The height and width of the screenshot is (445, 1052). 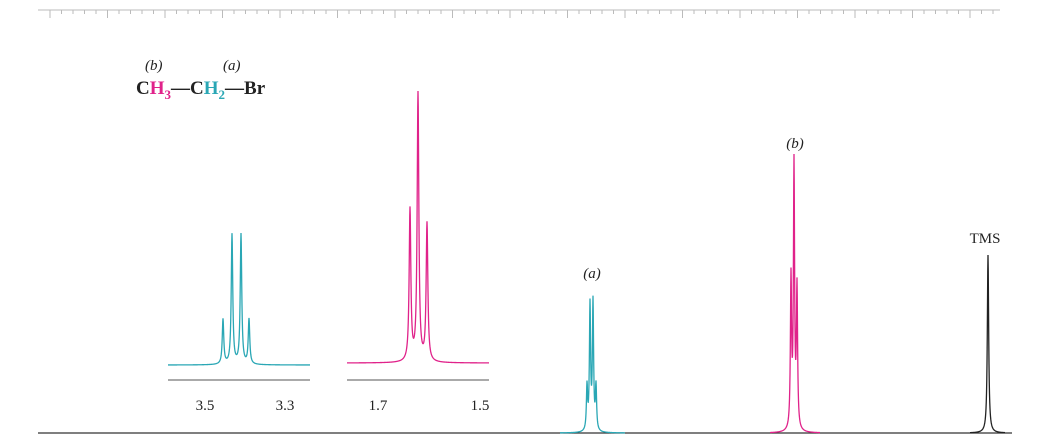 What do you see at coordinates (154, 66) in the screenshot?
I see `label-b: (b)` at bounding box center [154, 66].